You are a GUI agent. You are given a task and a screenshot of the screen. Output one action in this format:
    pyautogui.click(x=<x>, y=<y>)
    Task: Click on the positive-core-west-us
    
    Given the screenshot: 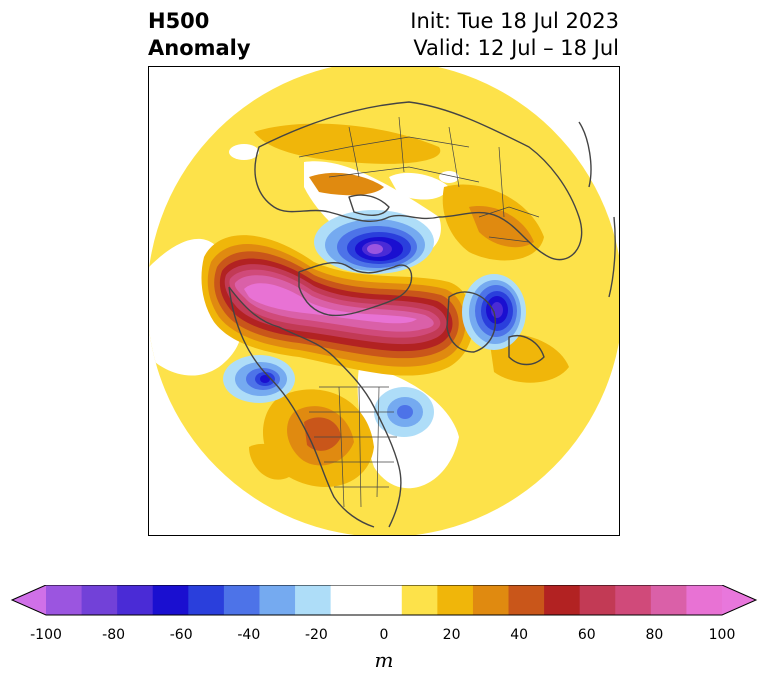 What is the action you would take?
    pyautogui.click(x=322, y=434)
    